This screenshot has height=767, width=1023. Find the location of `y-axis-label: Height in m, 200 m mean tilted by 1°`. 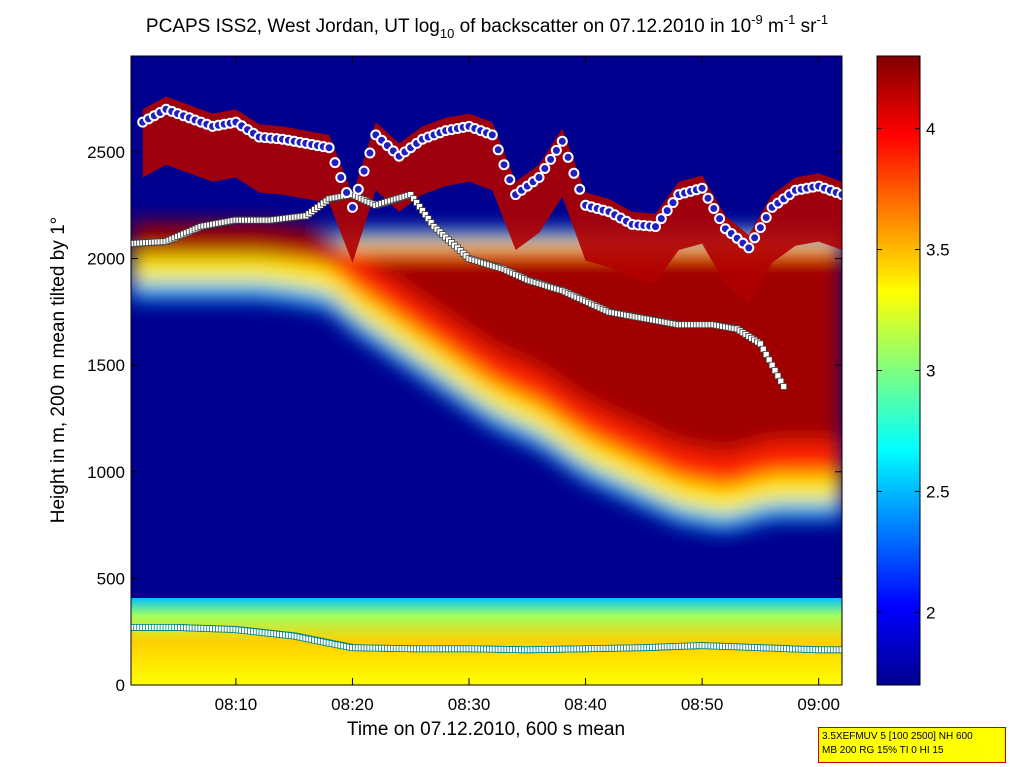

y-axis-label: Height in m, 200 m mean tilted by 1° is located at coordinates (58, 370).